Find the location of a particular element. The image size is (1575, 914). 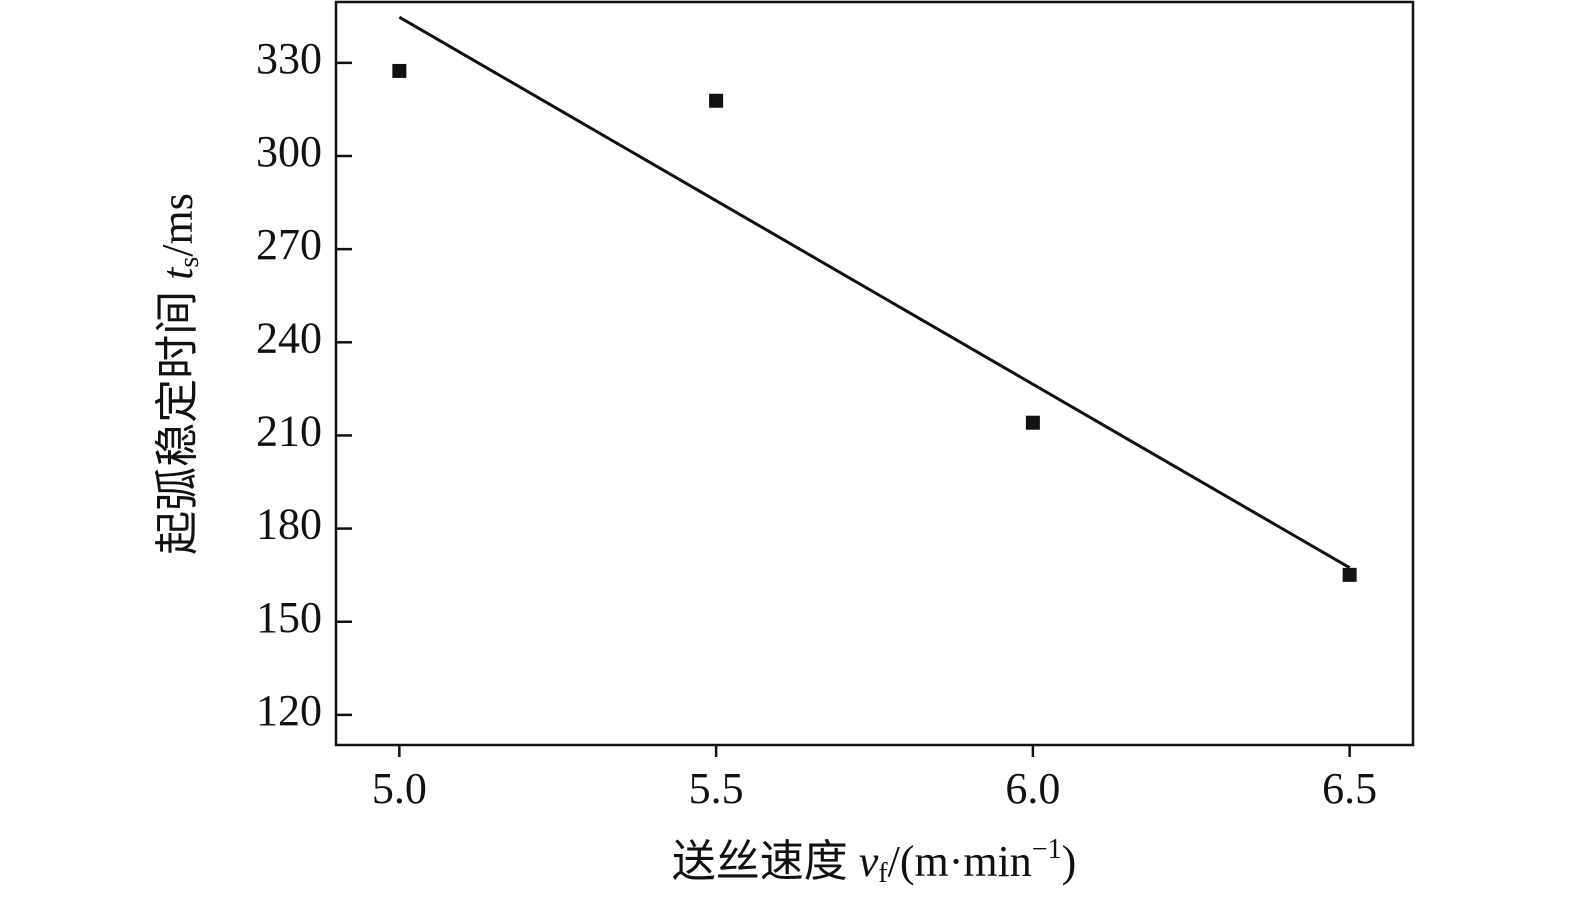

label-part: /ms is located at coordinates (177, 225).